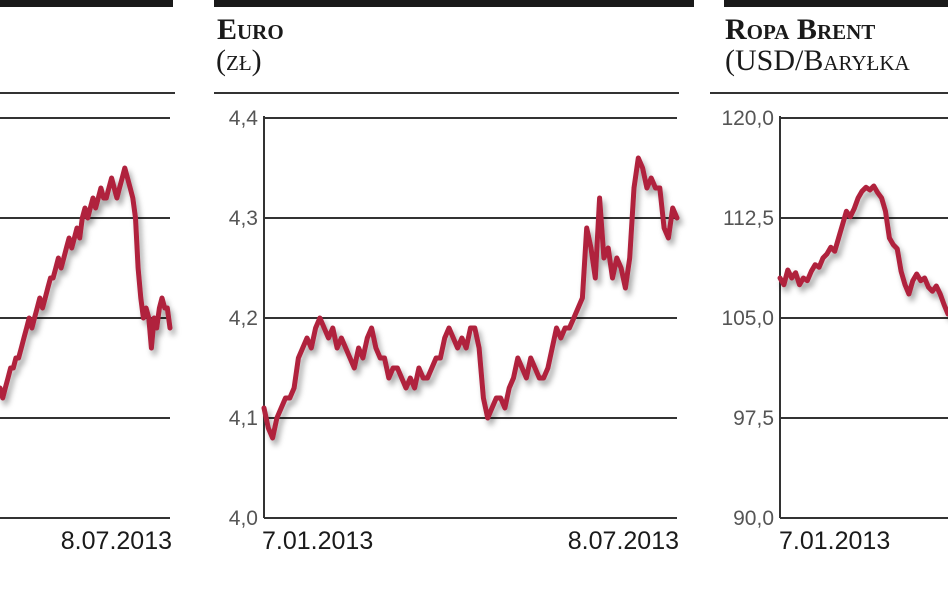 The width and height of the screenshot is (948, 593). I want to click on y-tick-label: 4,1, so click(243, 418).